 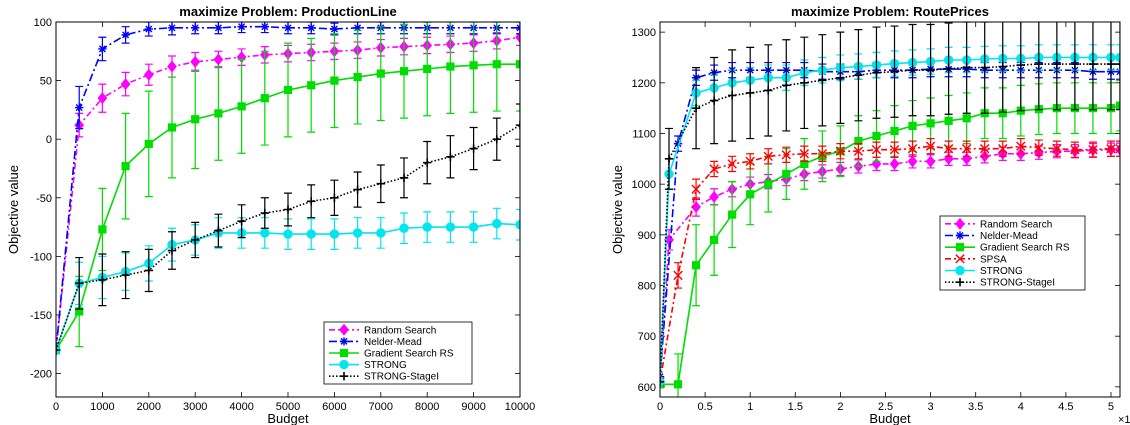 What do you see at coordinates (427, 407) in the screenshot?
I see `x-tick-label: 8000` at bounding box center [427, 407].